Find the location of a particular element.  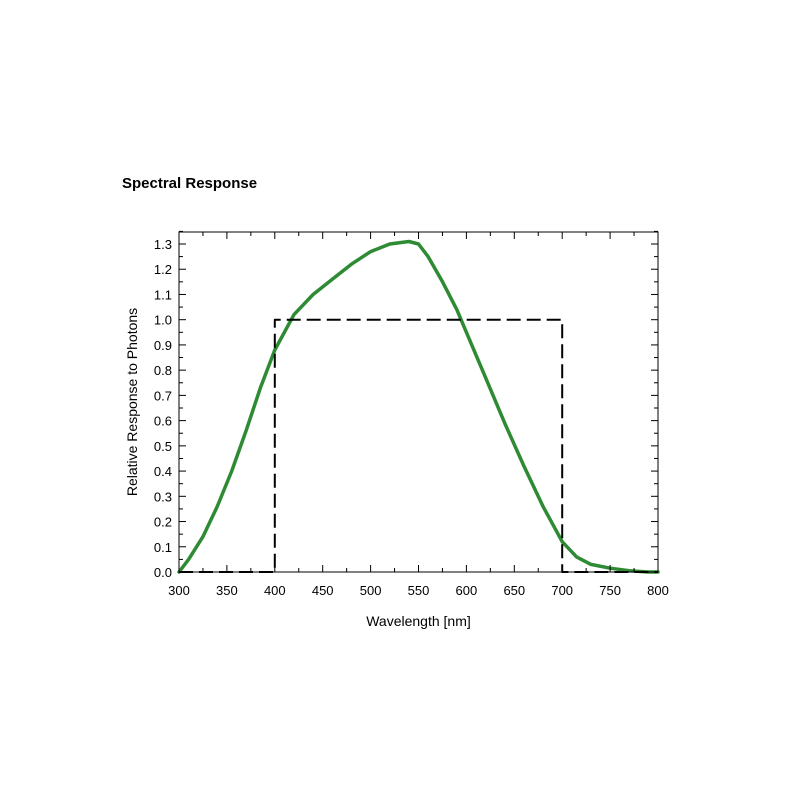

y-tick-label: 0.1 is located at coordinates (163, 547).